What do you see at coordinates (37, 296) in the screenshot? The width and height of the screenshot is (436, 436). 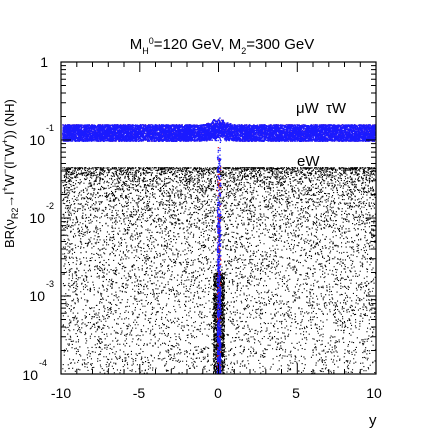 I see `y-tick-label-1e-3: 10` at bounding box center [37, 296].